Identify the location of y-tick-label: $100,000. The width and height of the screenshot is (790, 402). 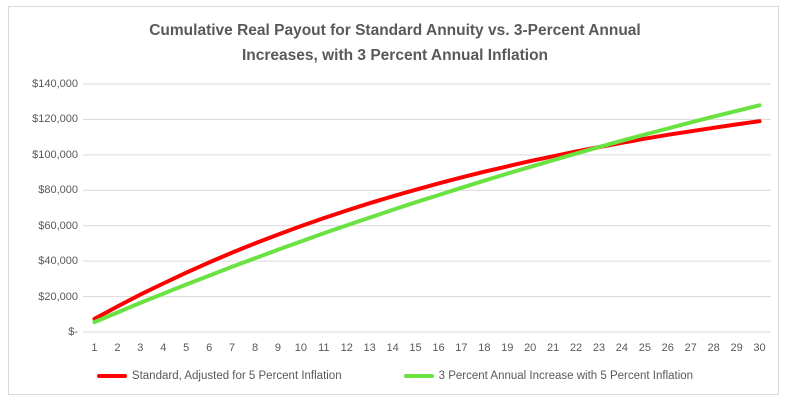
(55, 154).